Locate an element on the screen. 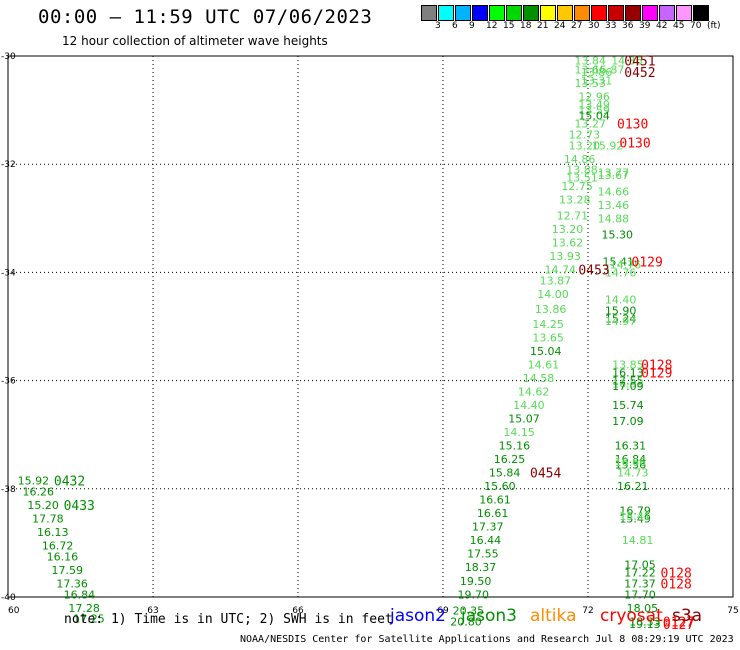  wave-height-value: 14.88 is located at coordinates (614, 218).